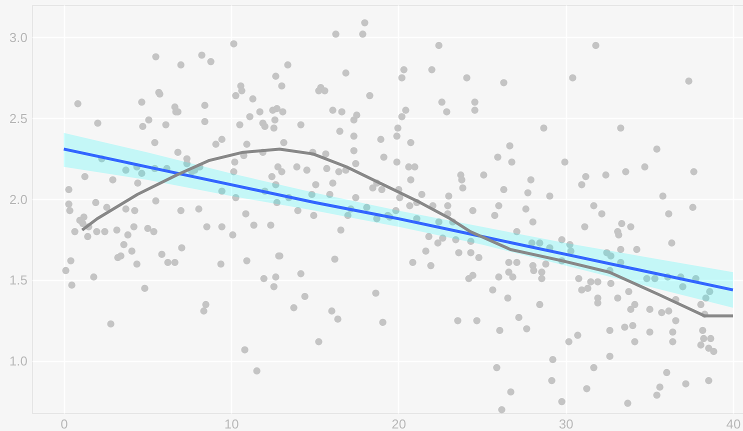 The width and height of the screenshot is (743, 431). I want to click on y-tick-label: 2.0, so click(18, 199).